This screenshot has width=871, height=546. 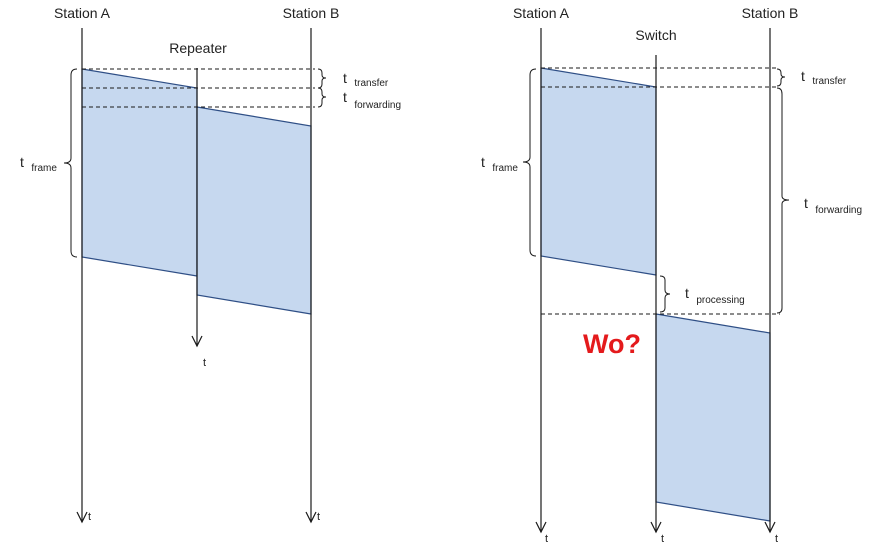 I want to click on left-axis-a-t: t, so click(x=89, y=517).